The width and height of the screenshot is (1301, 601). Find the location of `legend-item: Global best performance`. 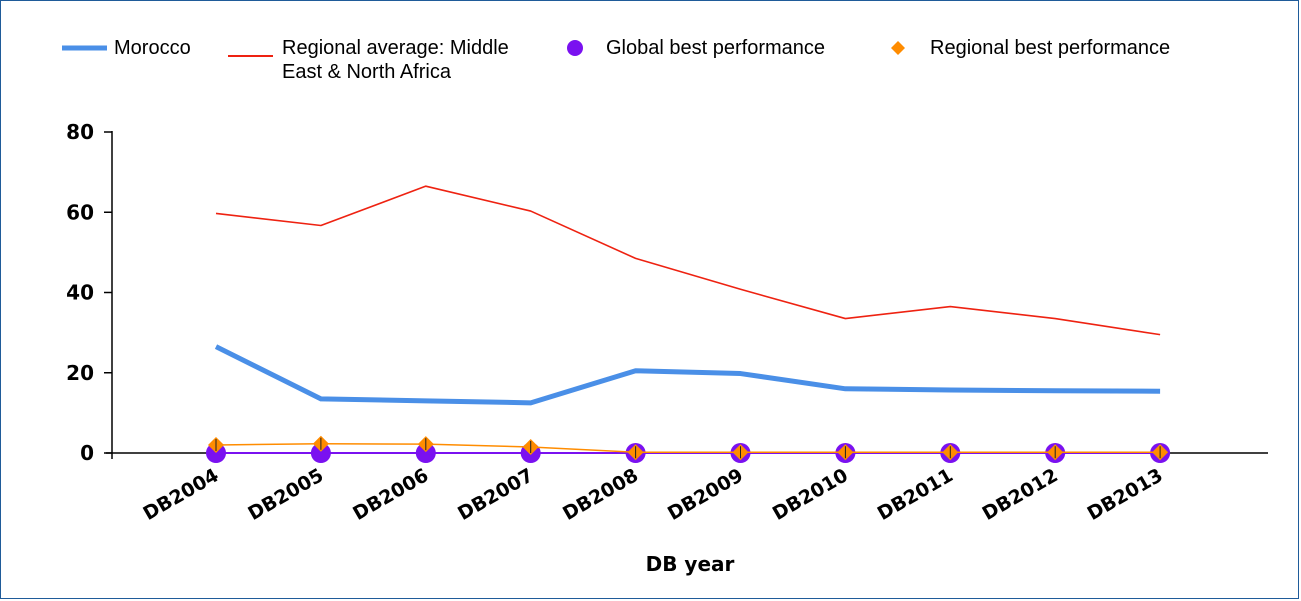

legend-item: Global best performance is located at coordinates (696, 48).